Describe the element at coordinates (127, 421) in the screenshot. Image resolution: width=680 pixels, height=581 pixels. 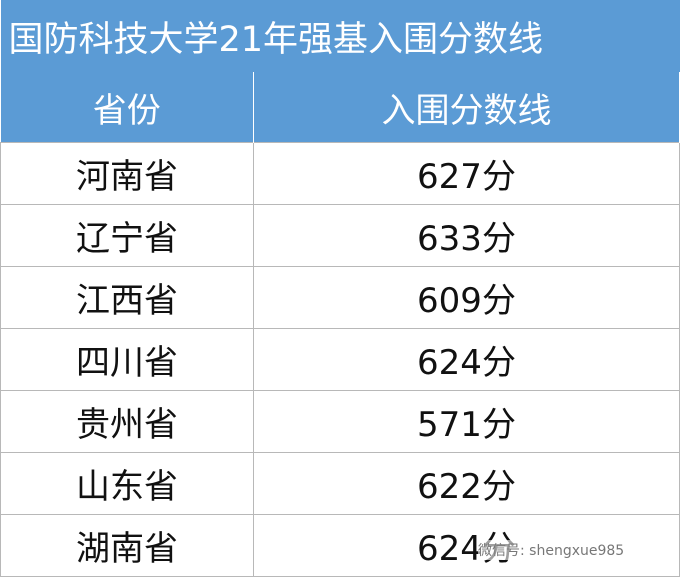
I see `province-cell: 贵州省` at that location.